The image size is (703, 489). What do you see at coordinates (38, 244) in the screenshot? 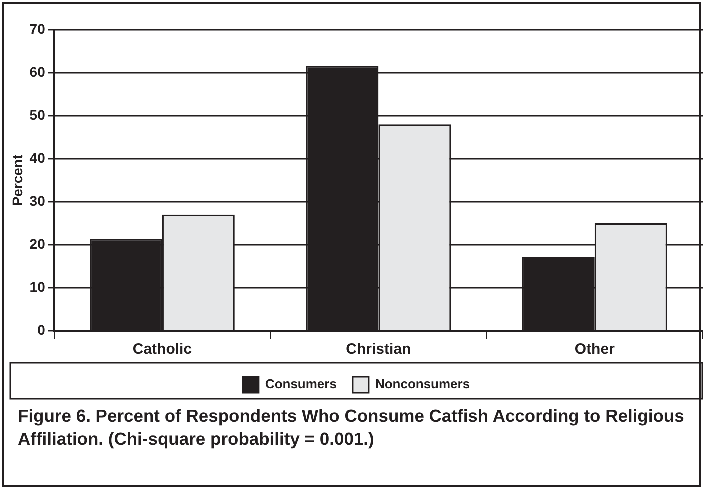
I see `y-tick-label: 20` at bounding box center [38, 244].